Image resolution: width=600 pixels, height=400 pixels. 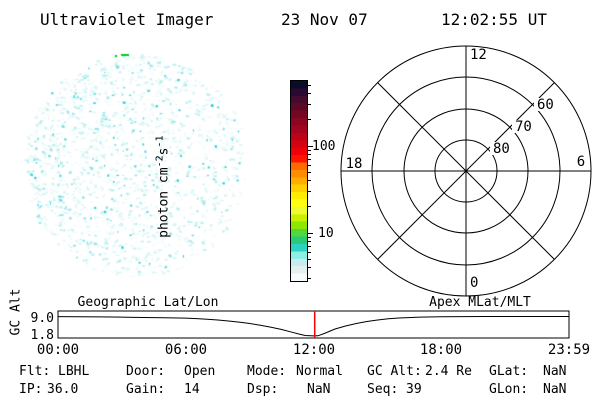 I want to click on status-glon-value: NaN, so click(x=555, y=389).